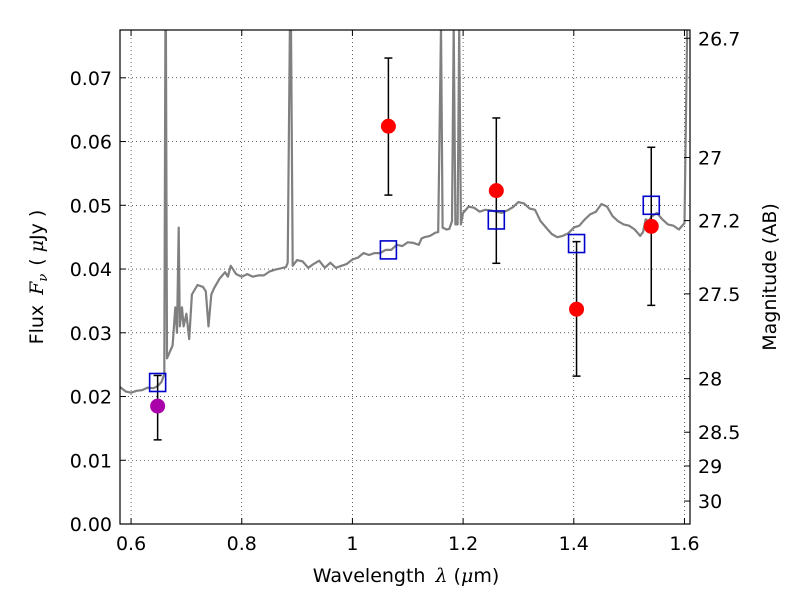  I want to click on y-tick-label: 0.04, so click(91, 270).